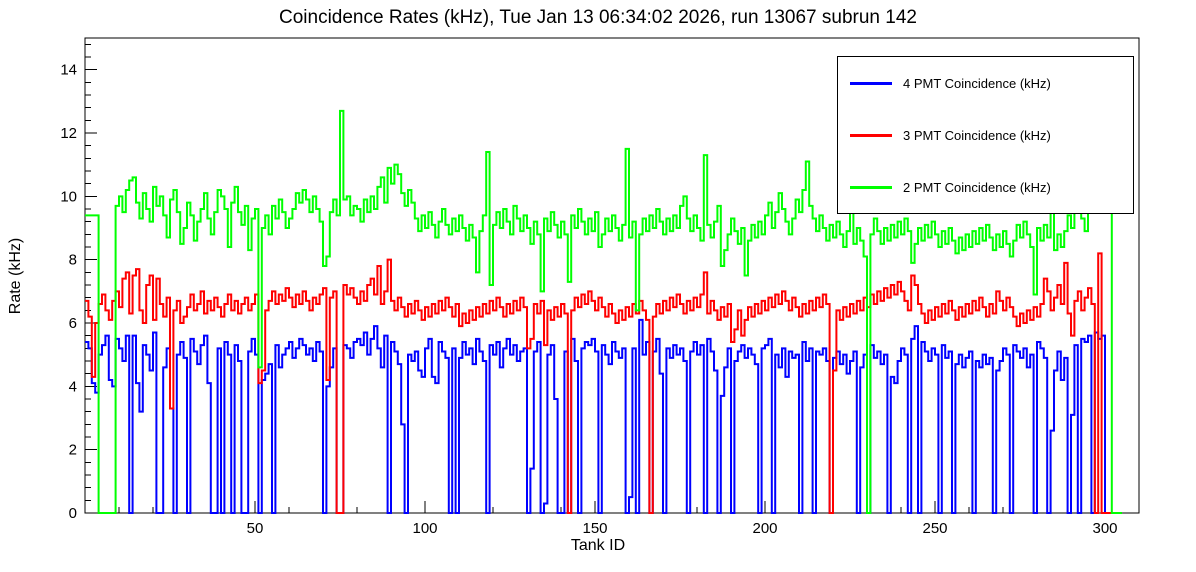  What do you see at coordinates (73, 260) in the screenshot?
I see `y-tick-label: 8` at bounding box center [73, 260].